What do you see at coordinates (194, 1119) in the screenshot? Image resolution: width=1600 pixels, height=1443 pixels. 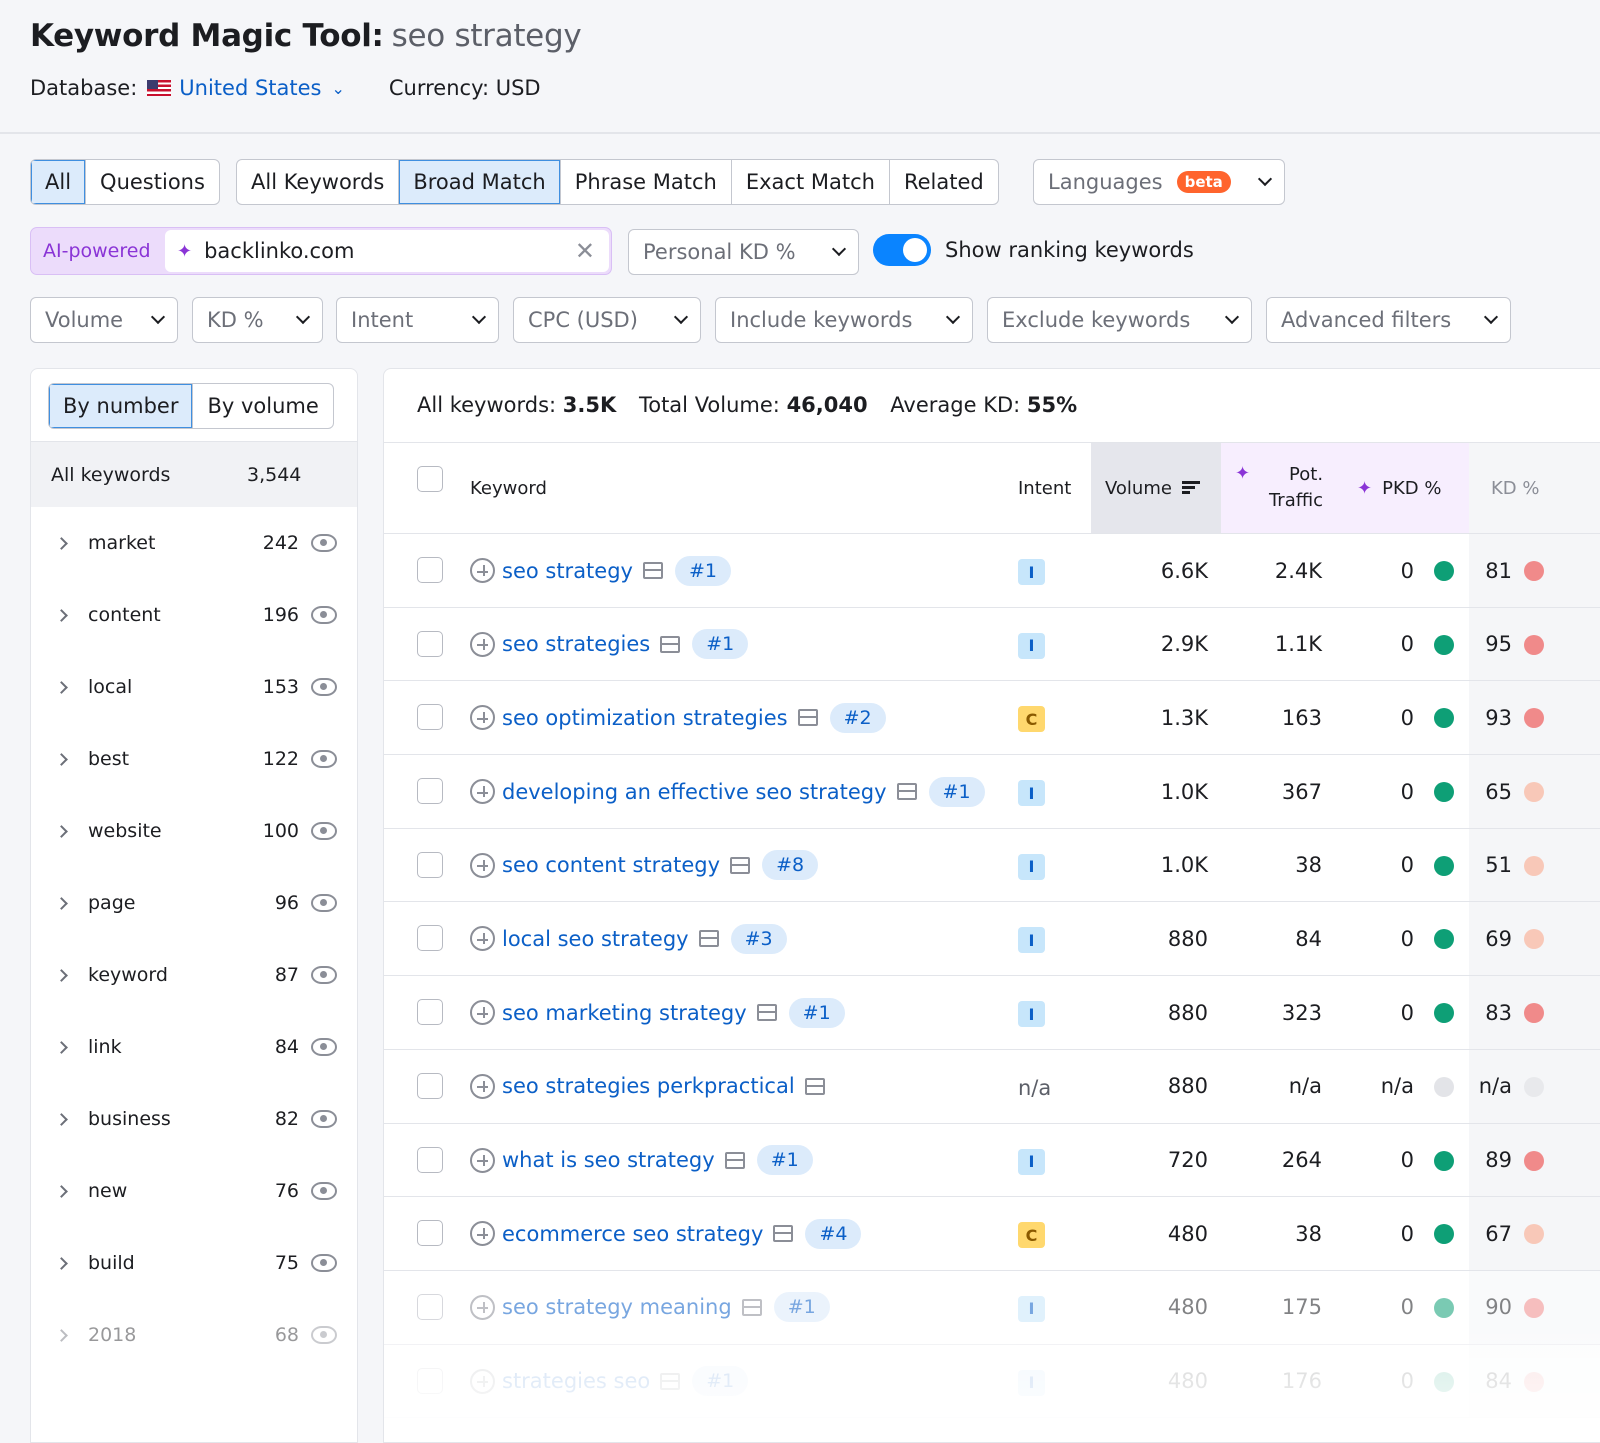 I see `group-item: business 82` at bounding box center [194, 1119].